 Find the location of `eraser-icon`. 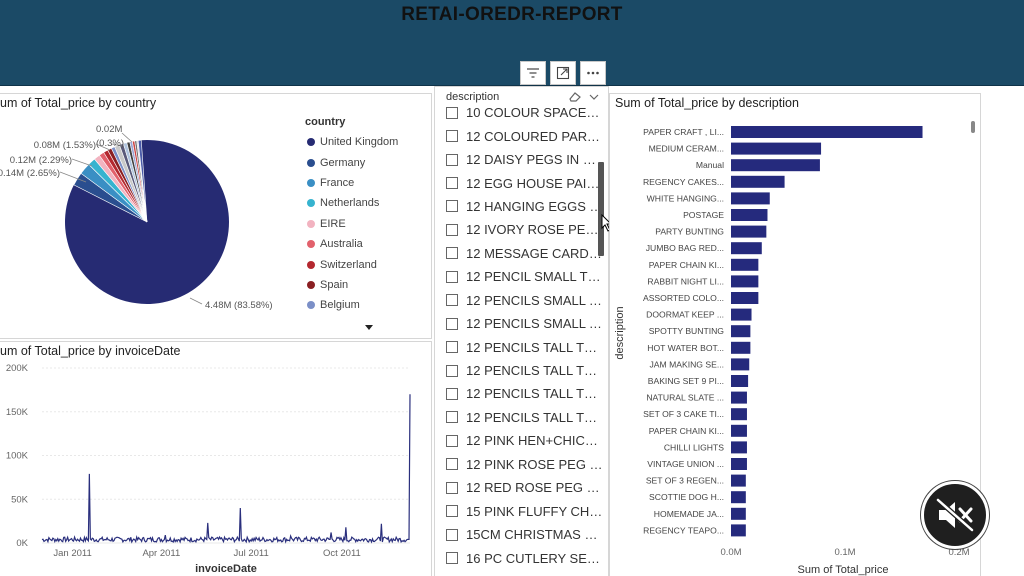

eraser-icon is located at coordinates (575, 97).